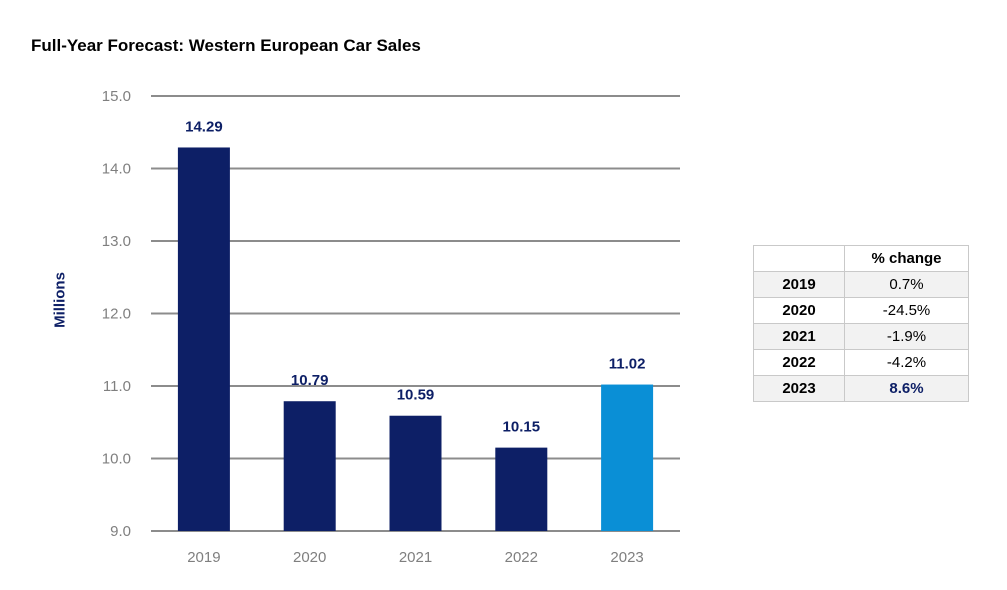  I want to click on data-label: 11.02, so click(627, 364).